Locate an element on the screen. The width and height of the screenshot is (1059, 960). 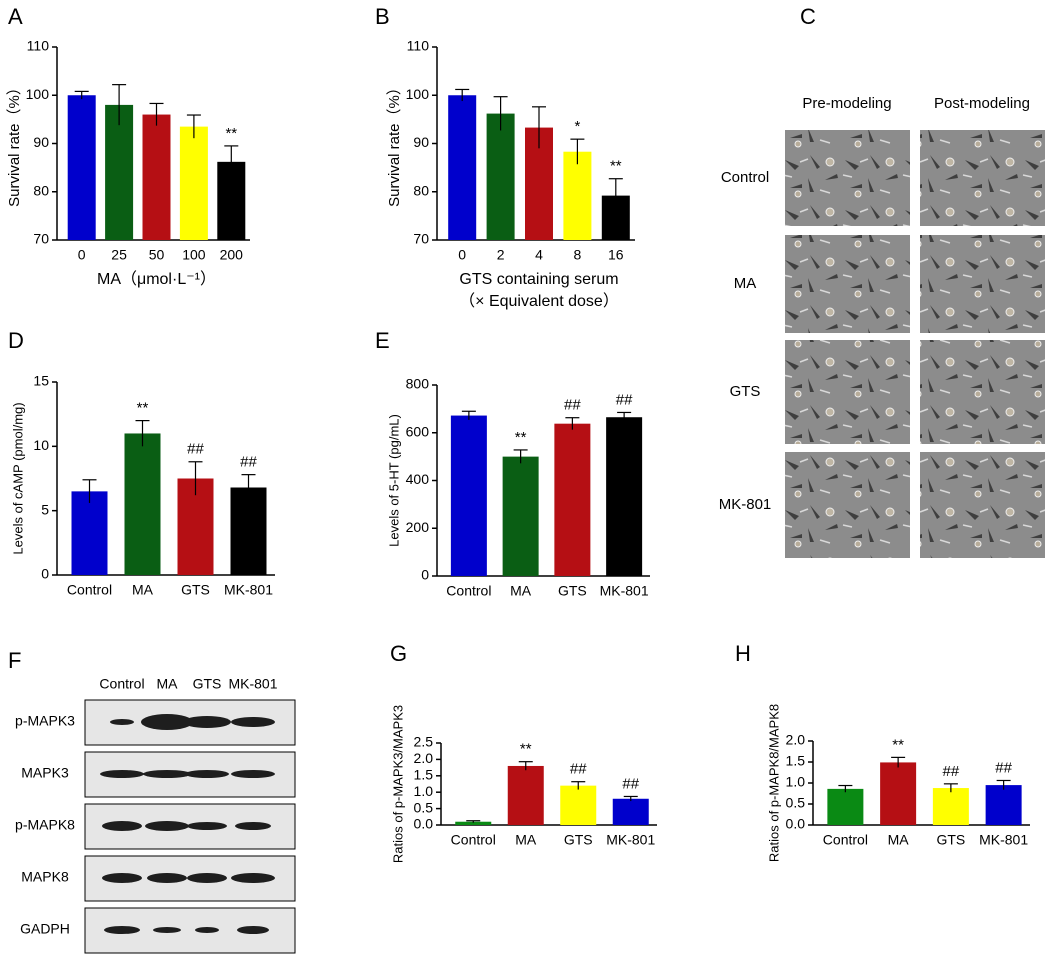
lane-label: GTS is located at coordinates (207, 684).